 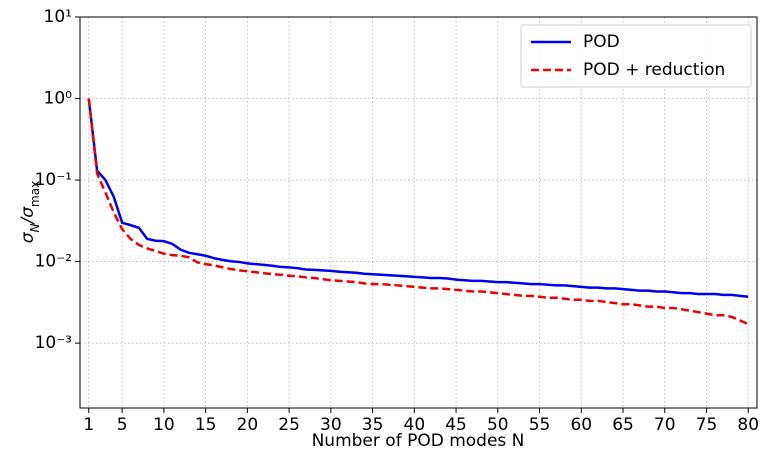 What do you see at coordinates (418, 441) in the screenshot?
I see `x-axis-label: Number of POD modes N` at bounding box center [418, 441].